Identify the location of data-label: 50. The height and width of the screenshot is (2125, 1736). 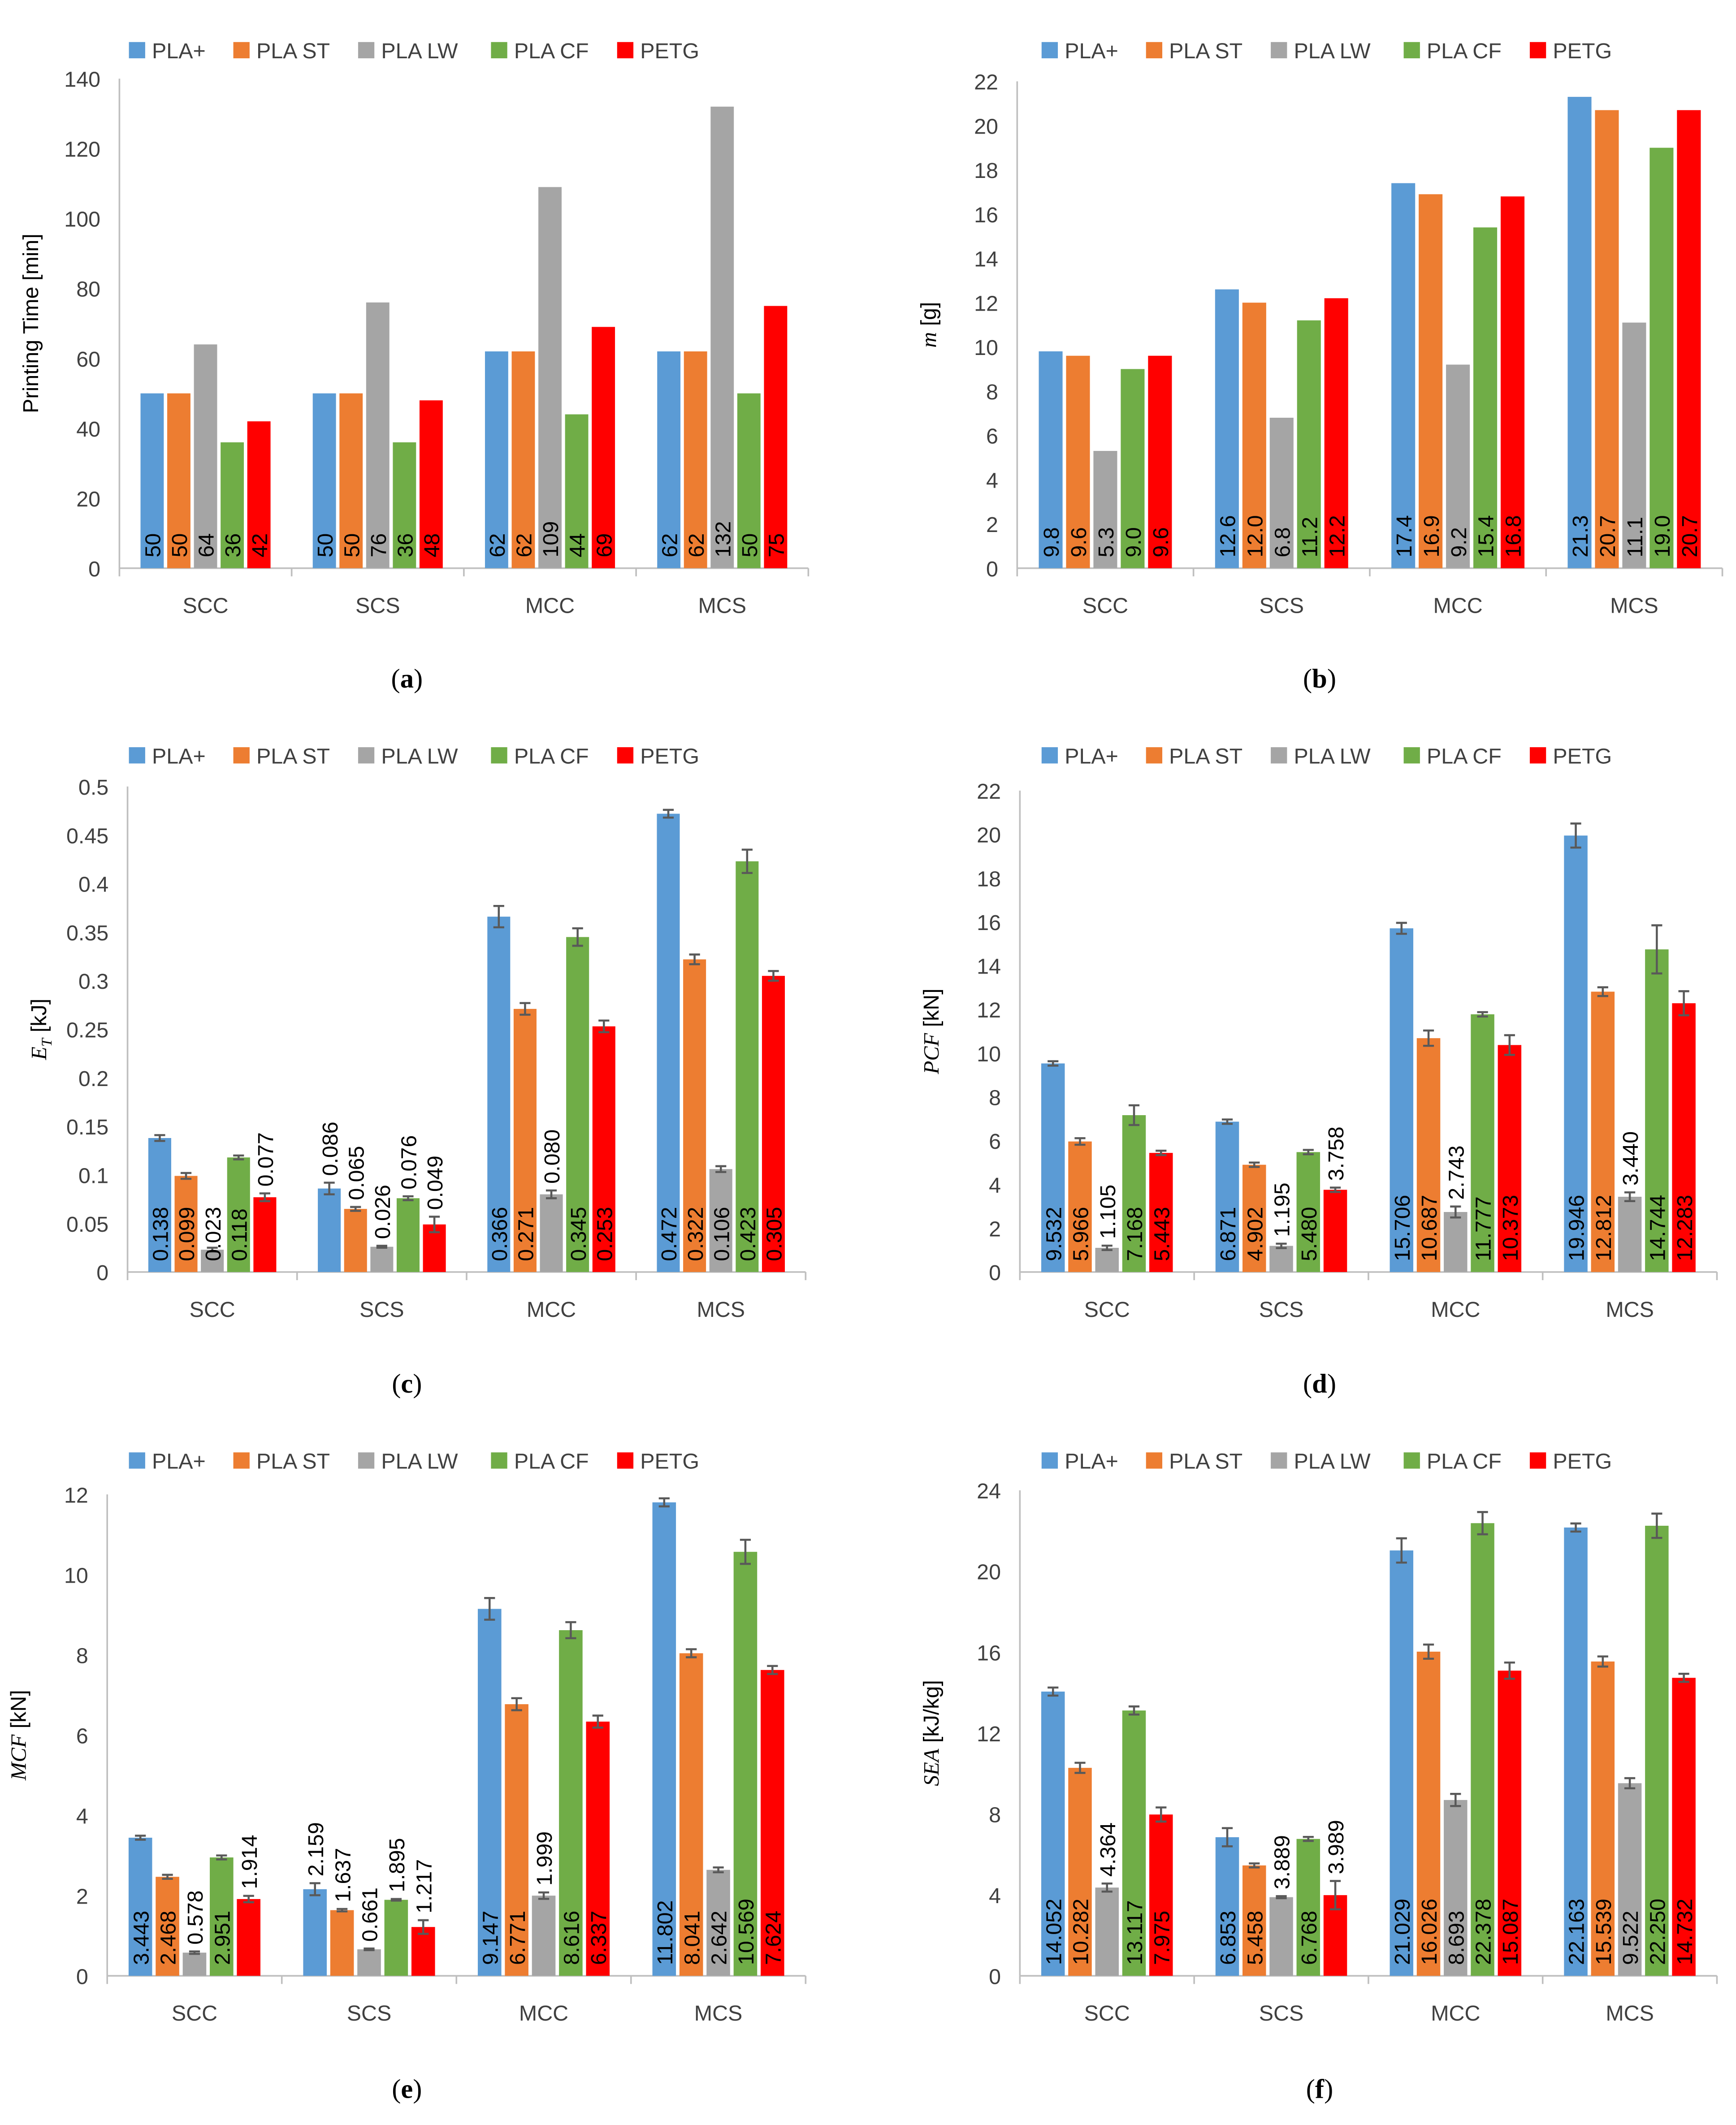
(325, 545).